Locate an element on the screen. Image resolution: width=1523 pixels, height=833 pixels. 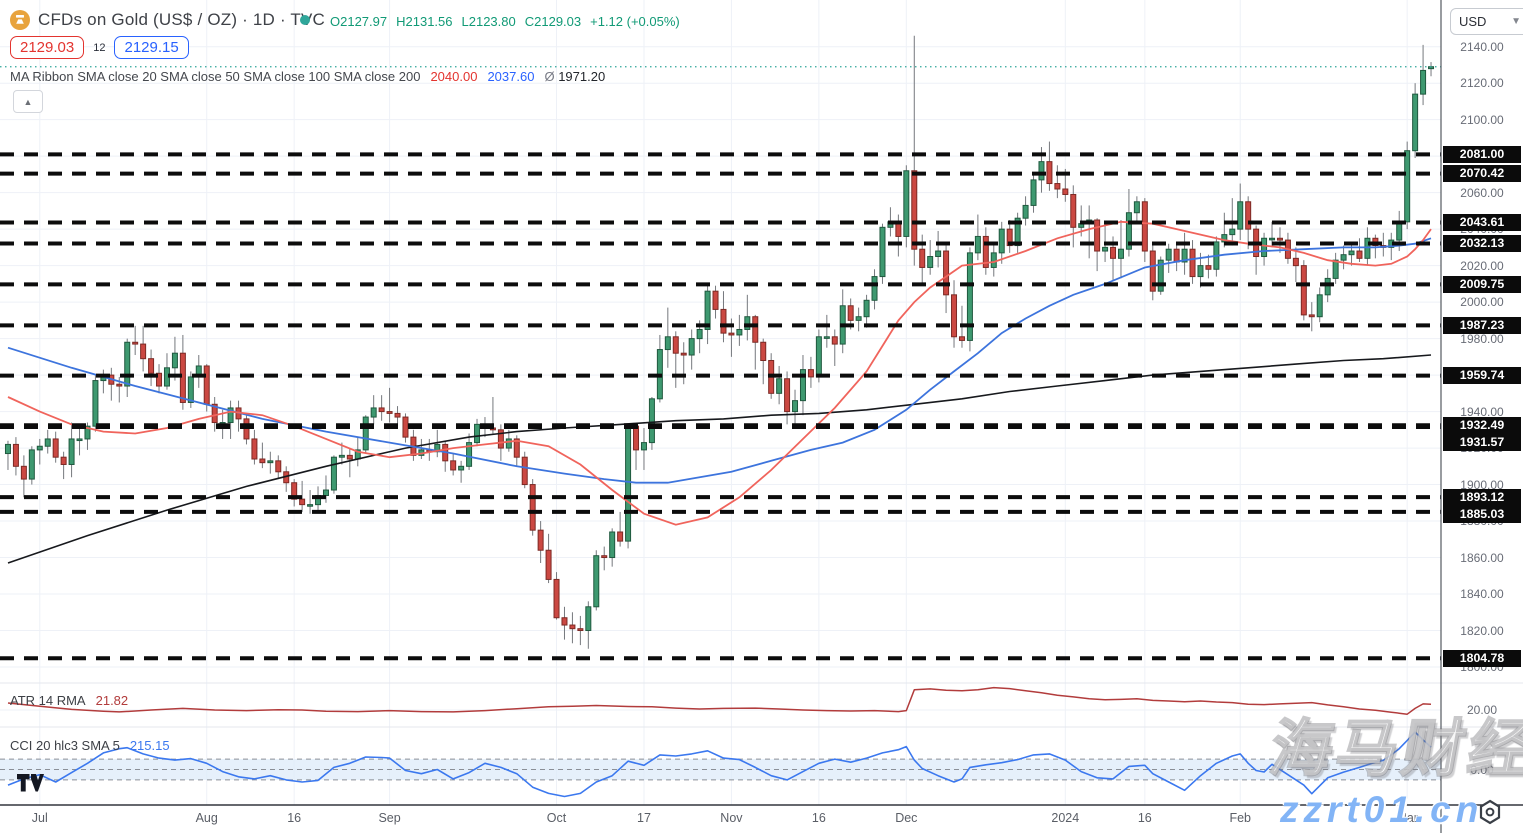
ma-sma20-value: 2040.00 is located at coordinates (454, 76).